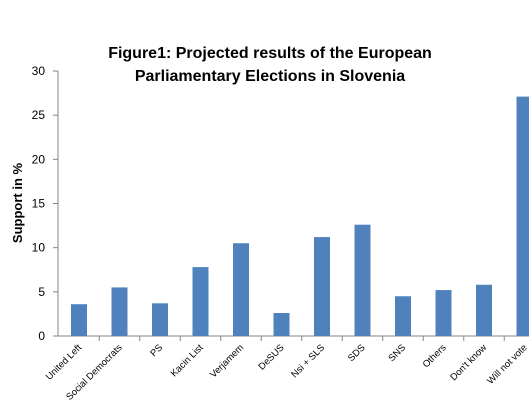  What do you see at coordinates (357, 353) in the screenshot?
I see `x-tick-label: SDS` at bounding box center [357, 353].